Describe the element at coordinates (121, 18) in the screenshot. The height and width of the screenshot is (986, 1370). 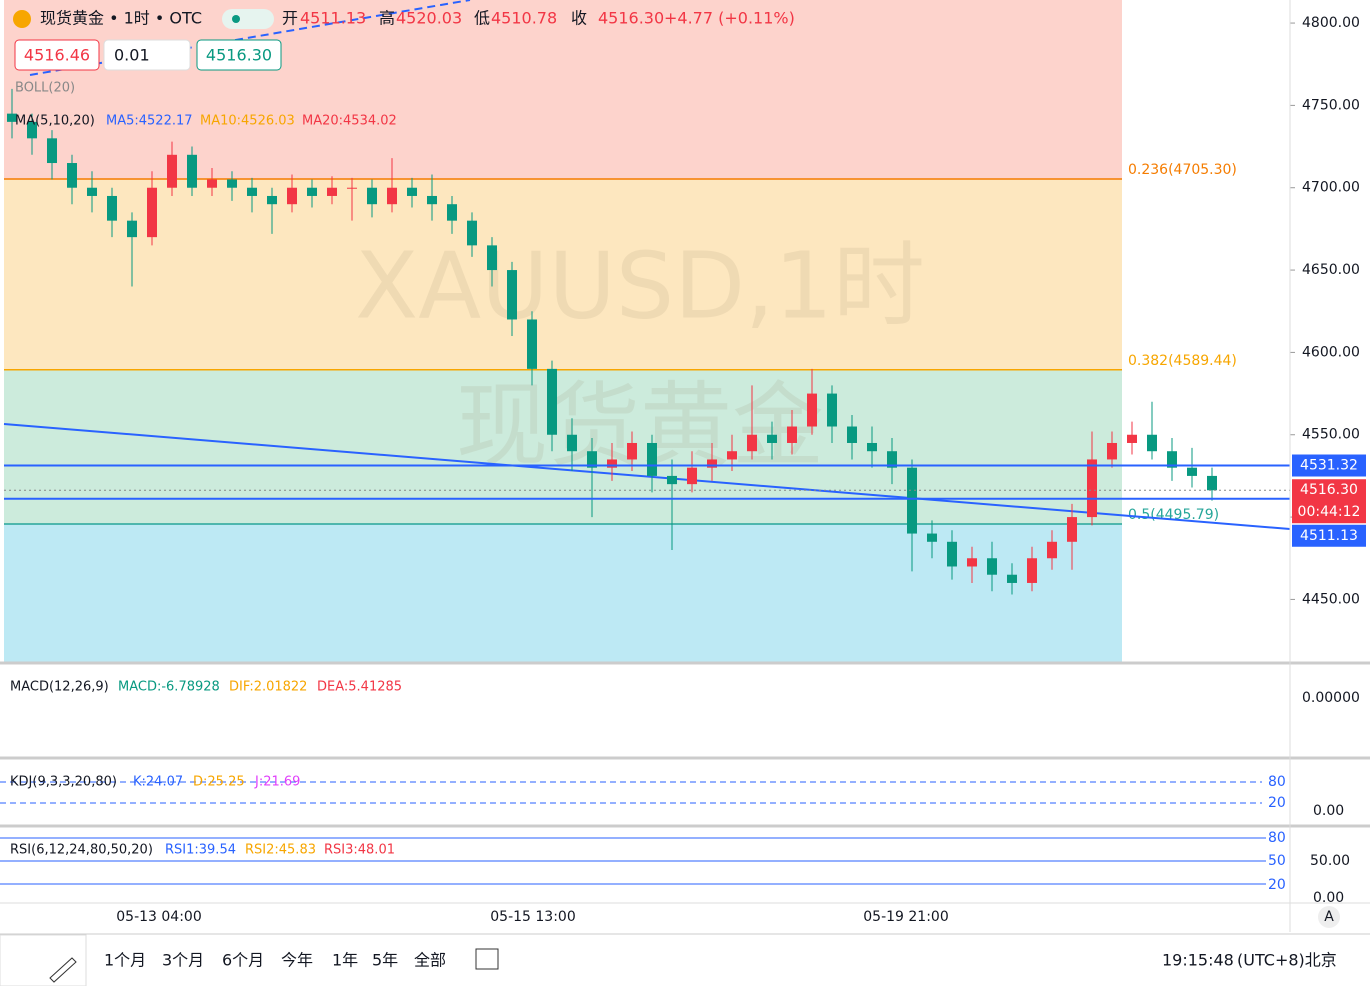
I see `symbol: 现货黄金 • 1时 • OTC` at that location.